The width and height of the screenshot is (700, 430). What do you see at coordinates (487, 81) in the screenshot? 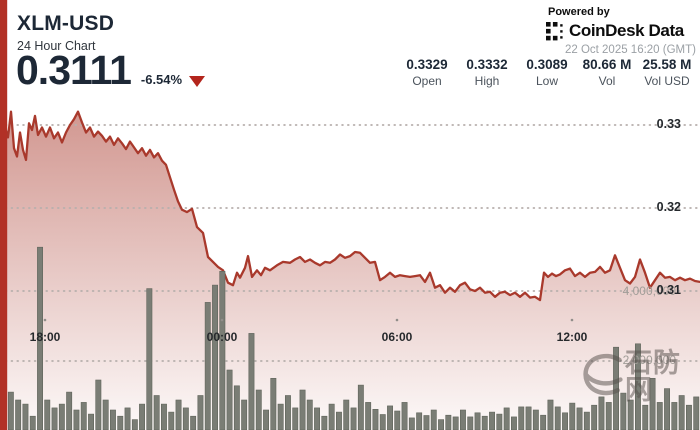
I see `stat-high-label: High` at bounding box center [487, 81].